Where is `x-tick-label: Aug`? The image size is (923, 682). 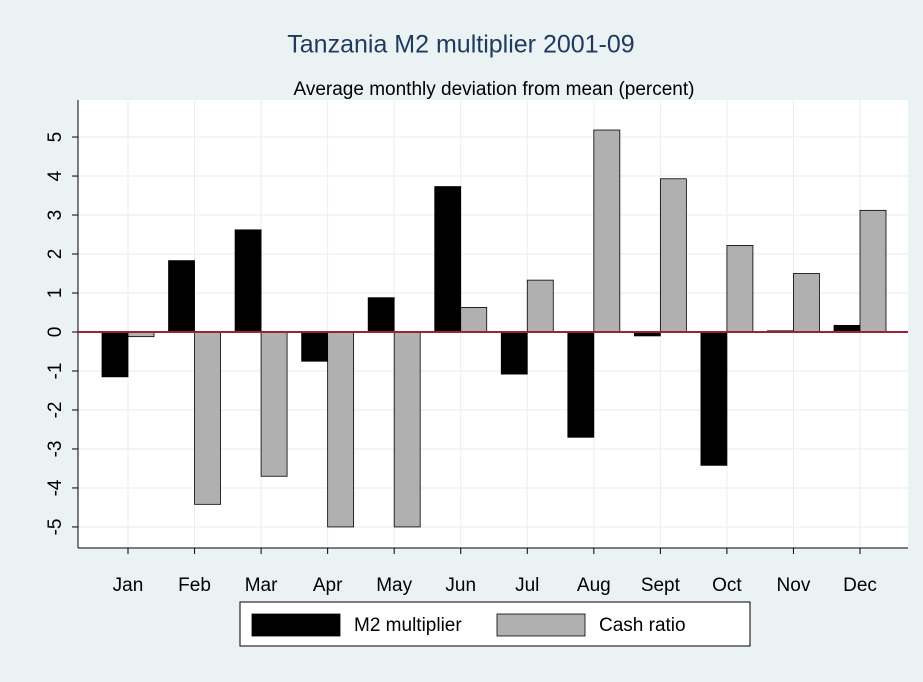 x-tick-label: Aug is located at coordinates (594, 585).